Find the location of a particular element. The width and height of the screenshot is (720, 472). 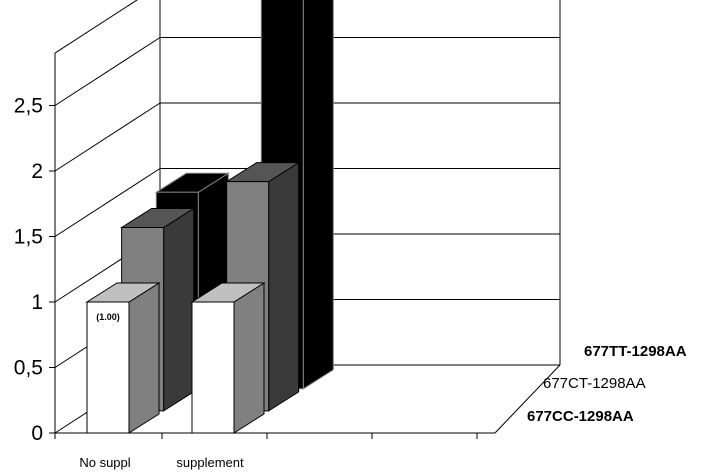

y-tick-label: 1,5 is located at coordinates (28, 237).